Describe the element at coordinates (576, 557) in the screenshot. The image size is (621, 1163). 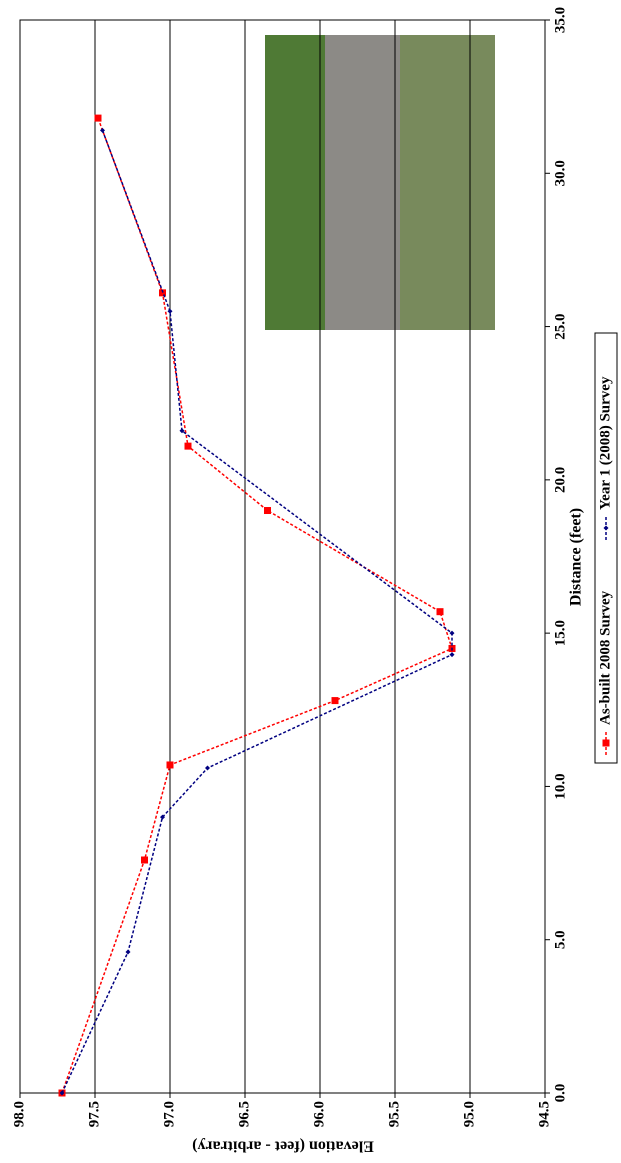
I see `x-axis-title: Distance (feet)` at that location.